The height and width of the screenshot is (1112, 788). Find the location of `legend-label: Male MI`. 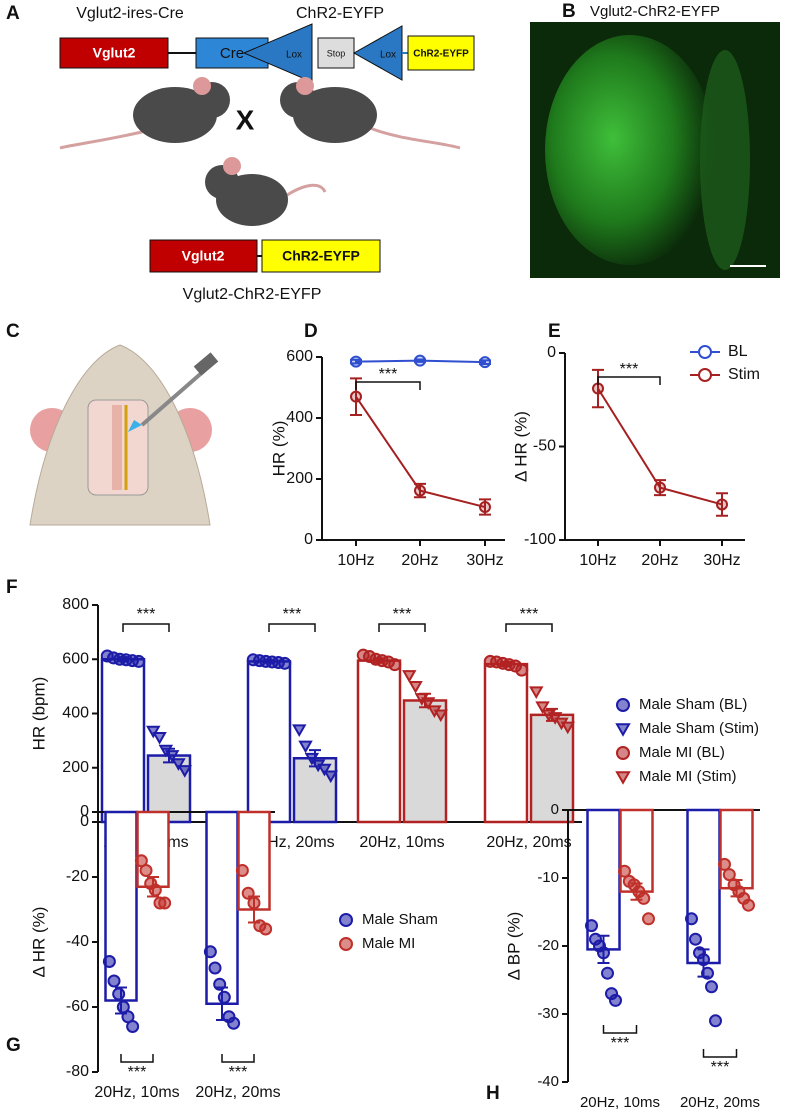

legend-label: Male MI is located at coordinates (388, 943).